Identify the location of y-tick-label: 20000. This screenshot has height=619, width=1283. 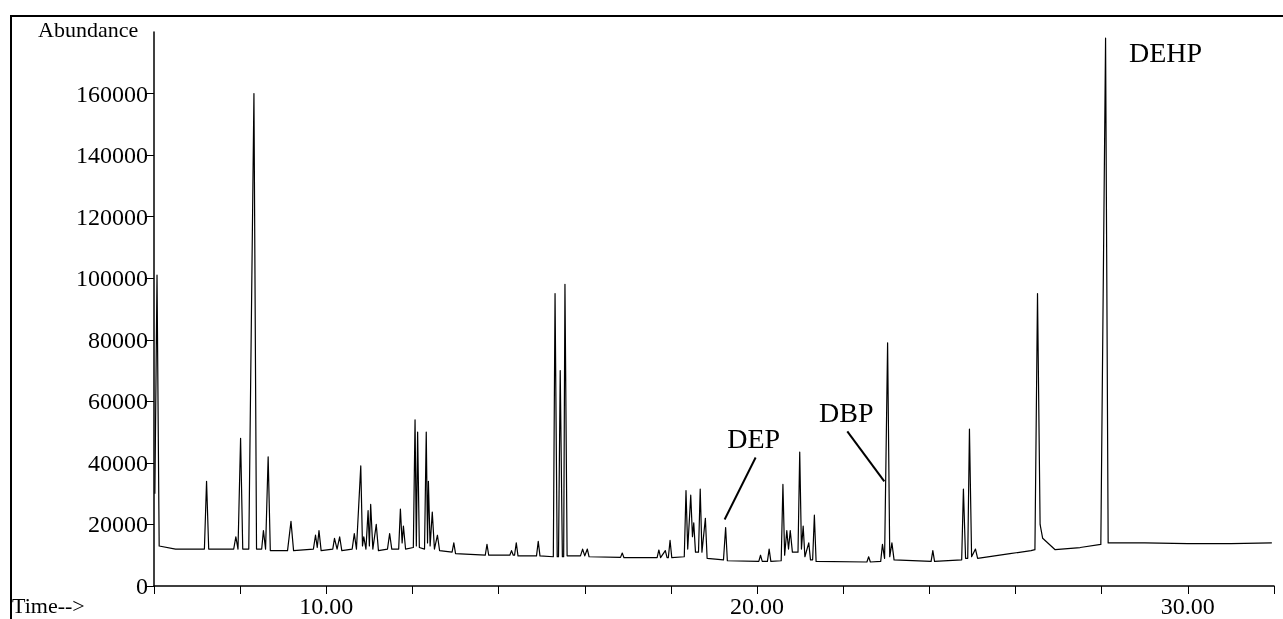
(118, 524).